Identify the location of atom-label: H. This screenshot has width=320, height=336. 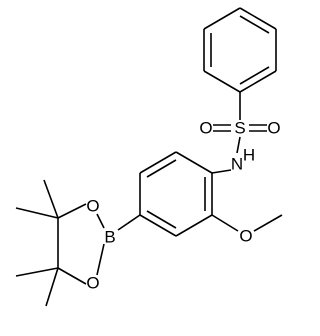
(249, 155).